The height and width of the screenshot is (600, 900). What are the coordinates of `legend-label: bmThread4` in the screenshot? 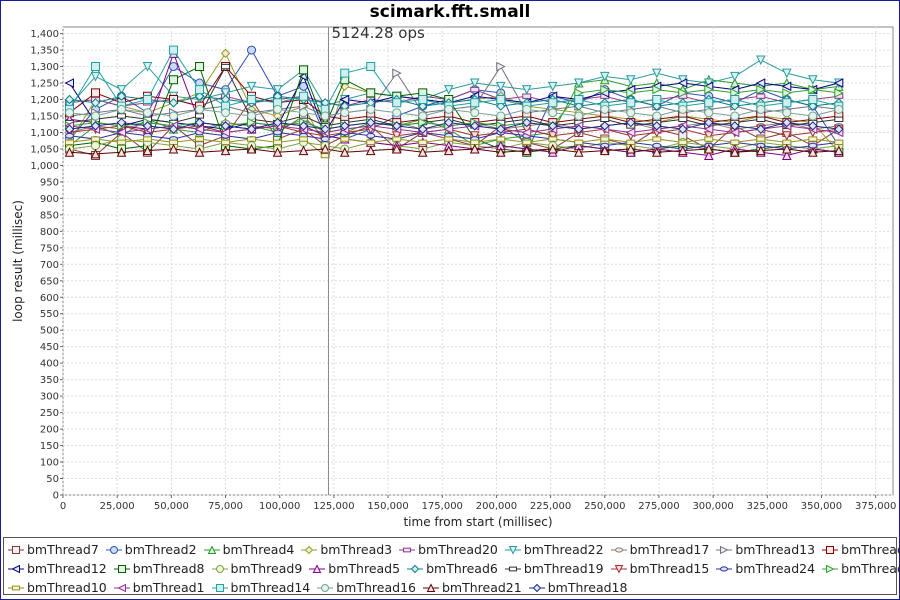 It's located at (258, 549).